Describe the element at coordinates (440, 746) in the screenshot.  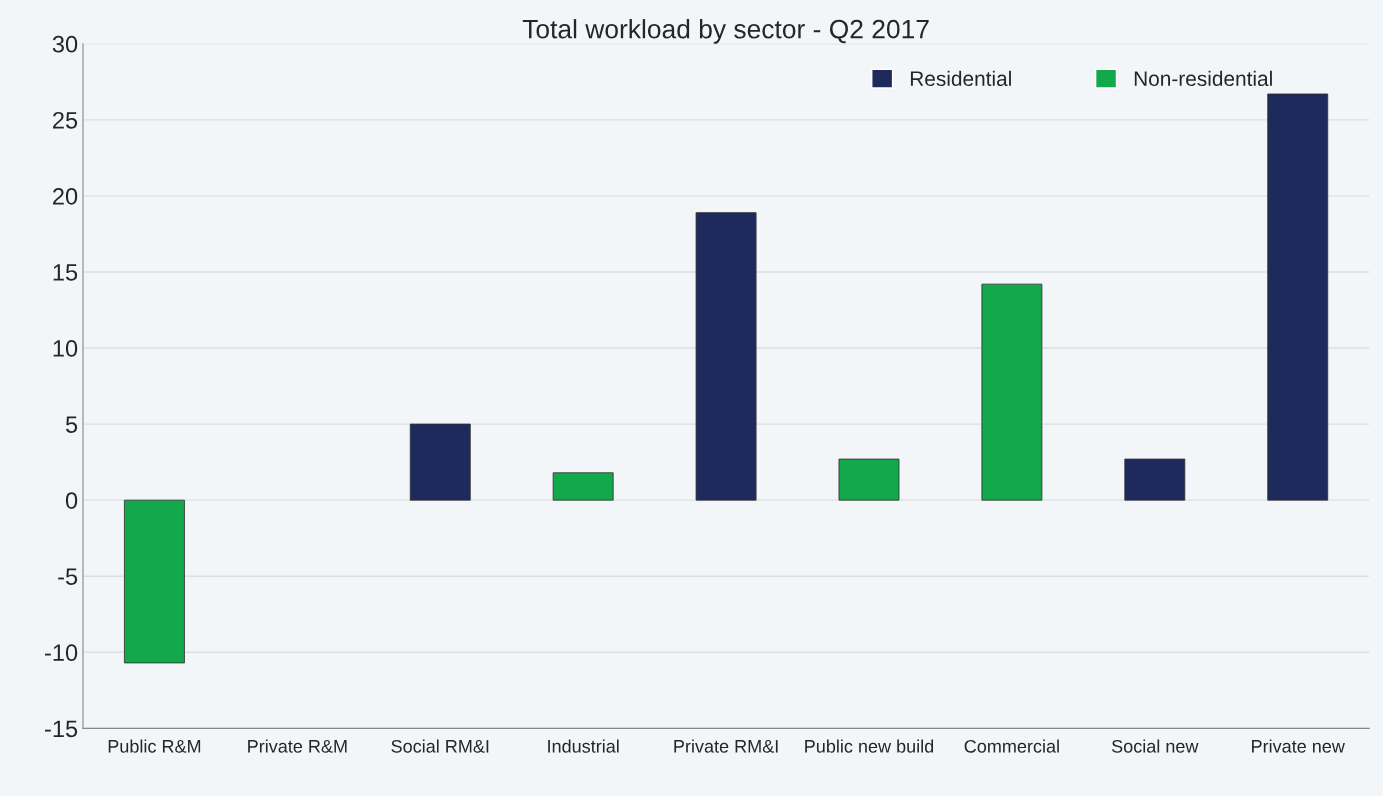
I see `x-tick-label: Social RM&I` at that location.